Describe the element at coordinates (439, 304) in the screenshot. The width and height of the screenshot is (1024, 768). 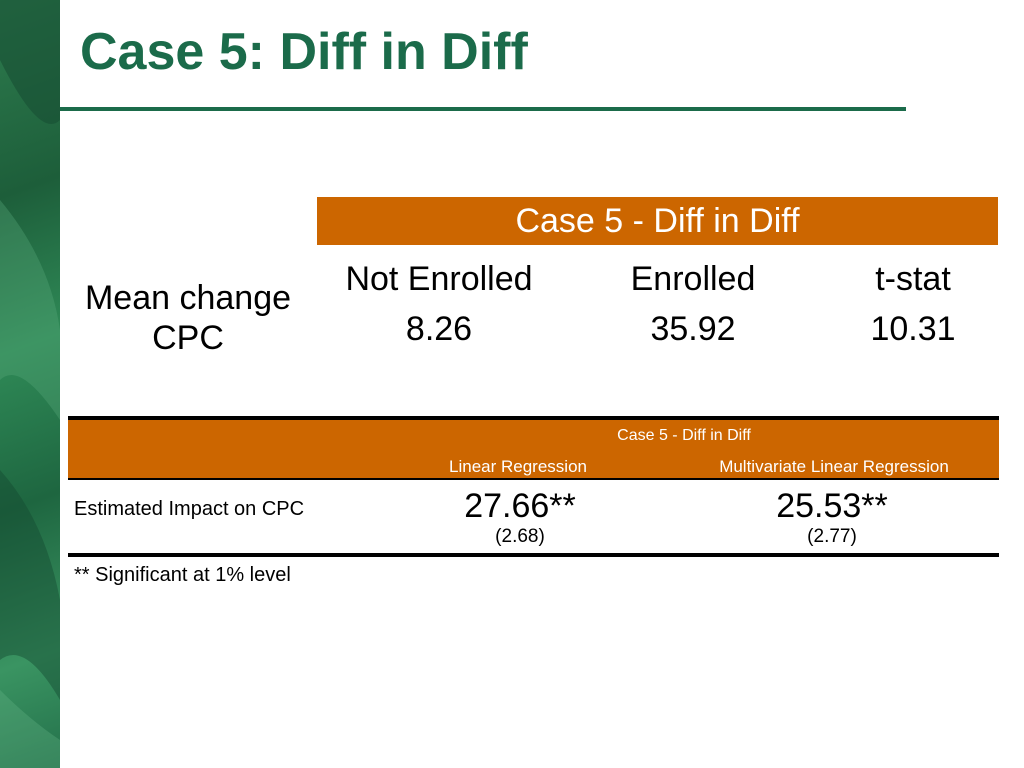
I see `table1-column-not-enrolled: Not Enrolled 8.26` at that location.